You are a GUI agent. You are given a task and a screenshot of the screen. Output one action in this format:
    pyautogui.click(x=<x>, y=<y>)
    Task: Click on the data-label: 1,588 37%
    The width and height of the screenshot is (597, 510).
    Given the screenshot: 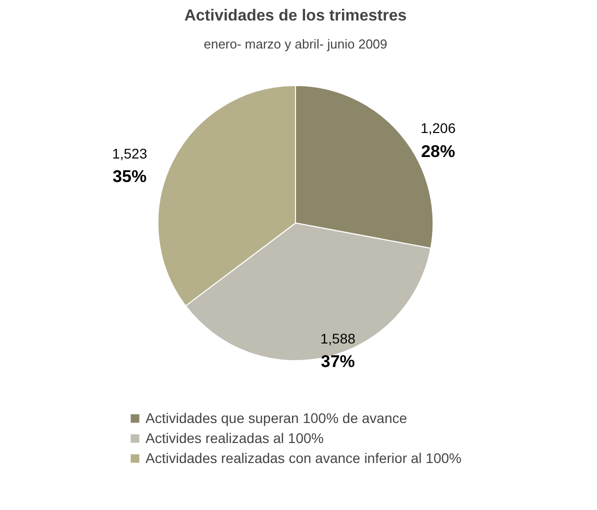 What is the action you would take?
    pyautogui.click(x=338, y=351)
    